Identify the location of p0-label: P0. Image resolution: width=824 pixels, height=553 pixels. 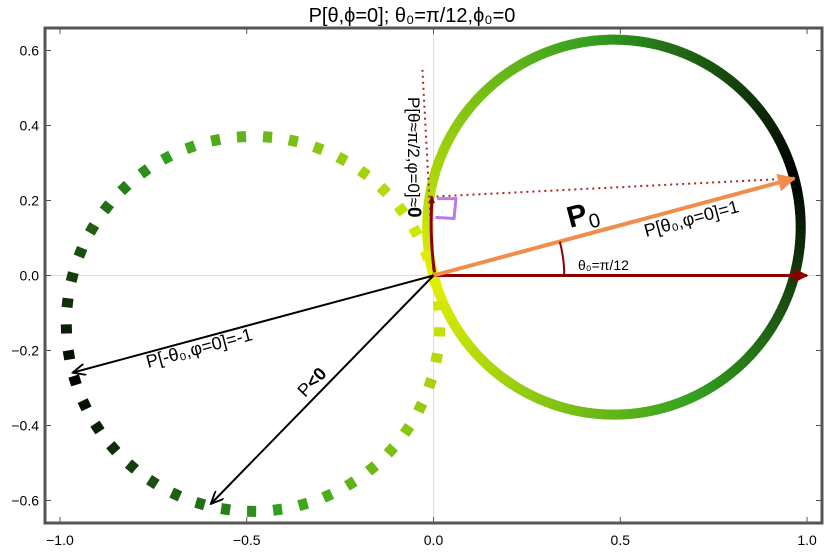
(583, 217).